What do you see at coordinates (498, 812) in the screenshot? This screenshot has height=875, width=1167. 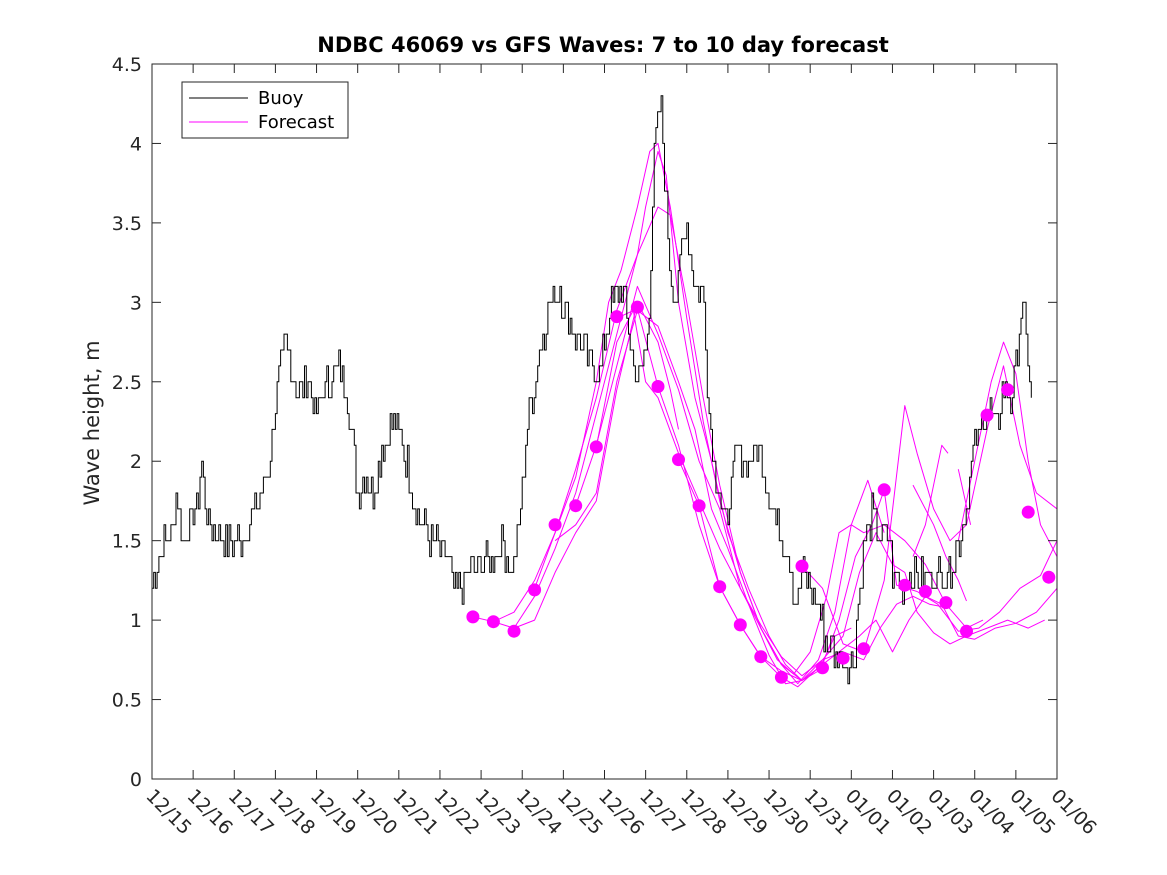 I see `x-tick-label: 12/23` at bounding box center [498, 812].